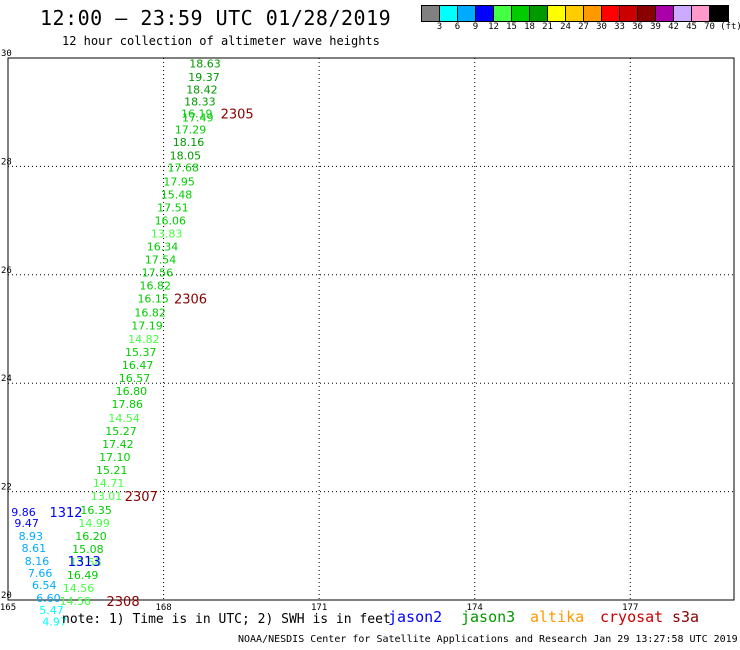 The width and height of the screenshot is (740, 650). Describe the element at coordinates (109, 483) in the screenshot. I see `wave-height-label: 14.71` at that location.